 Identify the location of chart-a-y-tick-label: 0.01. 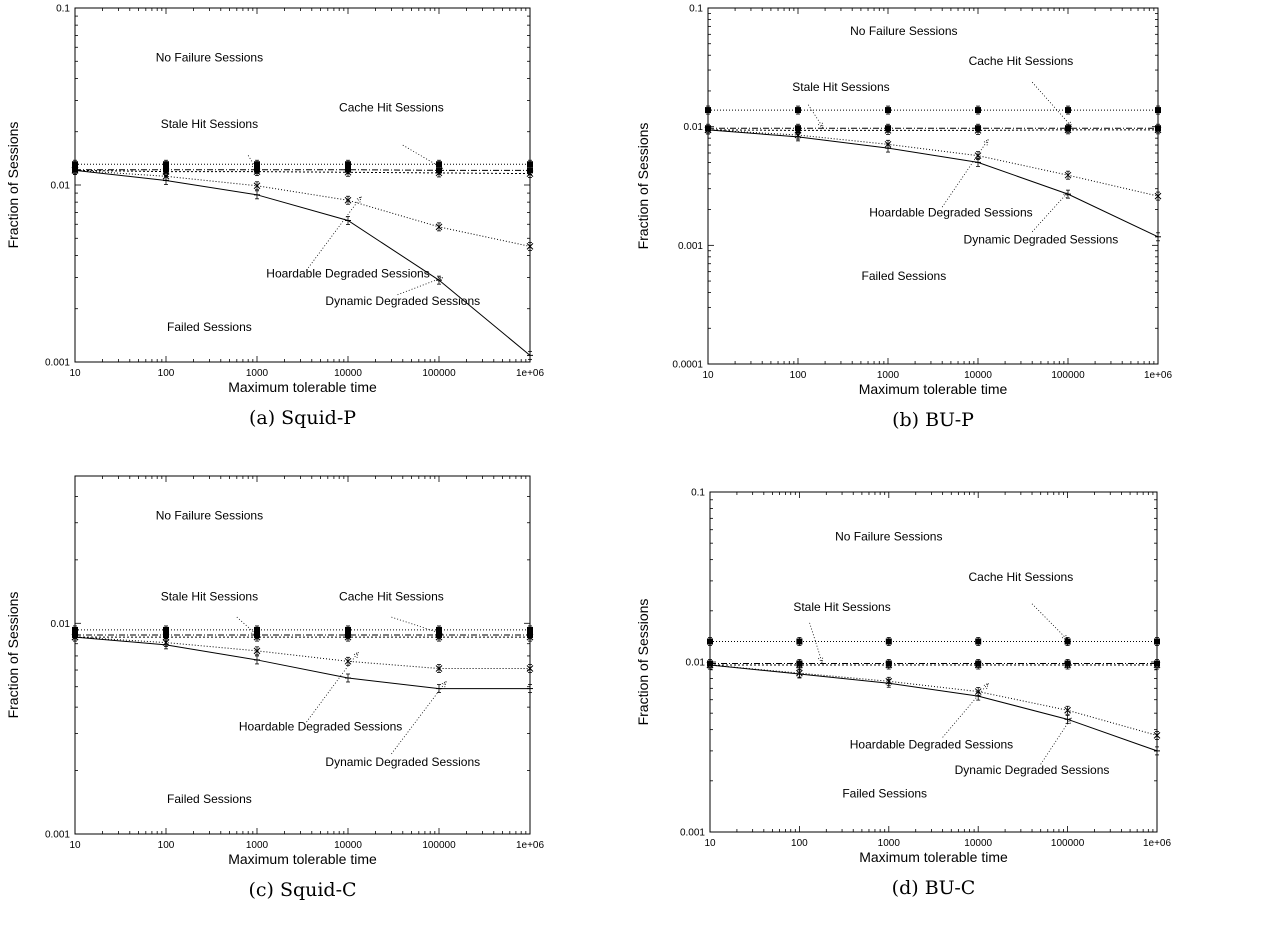
(61, 186).